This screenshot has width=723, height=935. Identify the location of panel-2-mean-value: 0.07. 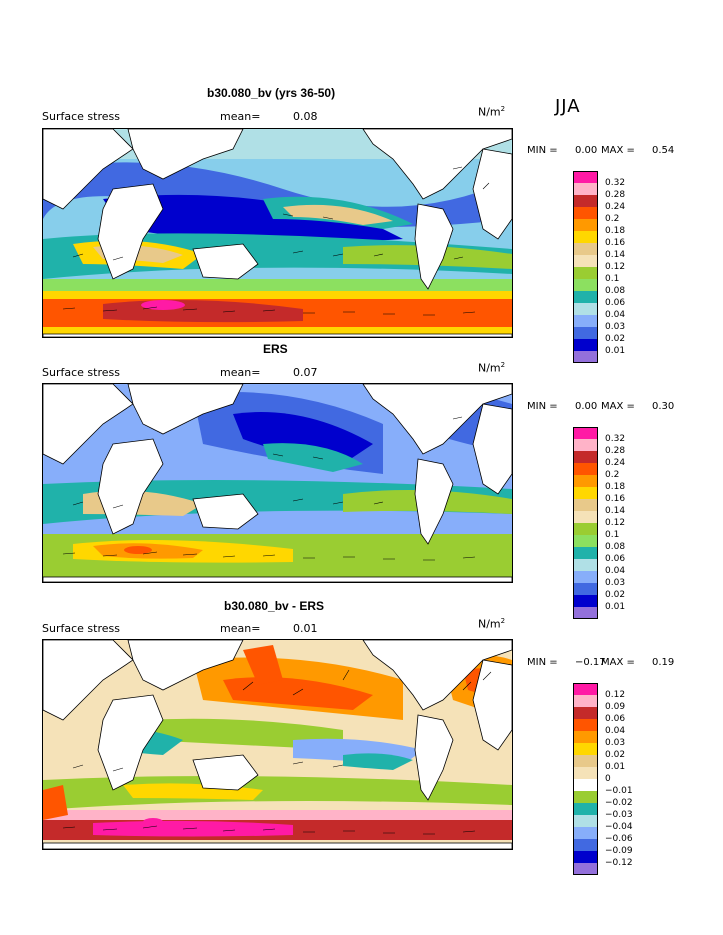
(305, 372).